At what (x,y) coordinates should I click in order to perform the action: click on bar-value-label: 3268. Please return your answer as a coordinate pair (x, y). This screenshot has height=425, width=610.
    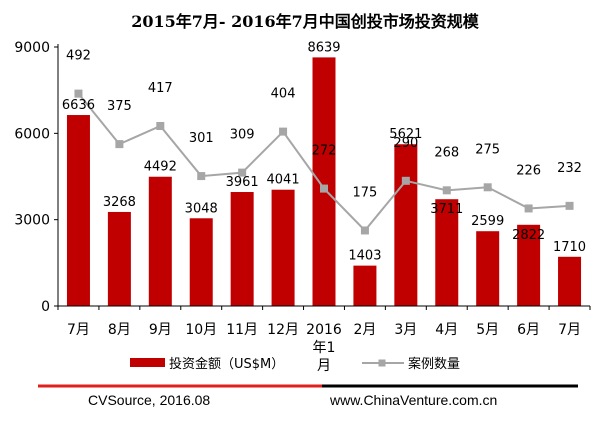
    Looking at the image, I should click on (119, 202).